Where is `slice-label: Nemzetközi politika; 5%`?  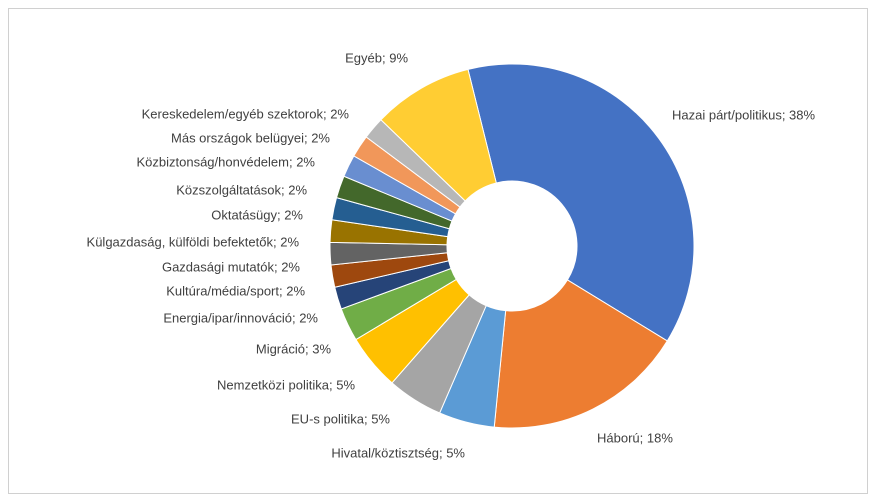 slice-label: Nemzetközi politika; 5% is located at coordinates (286, 384).